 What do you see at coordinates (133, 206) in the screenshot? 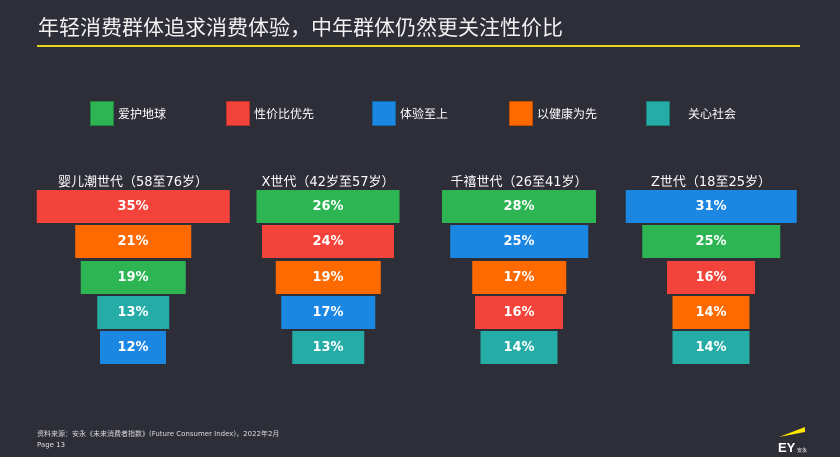
I see `funnel-bar: 35%` at bounding box center [133, 206].